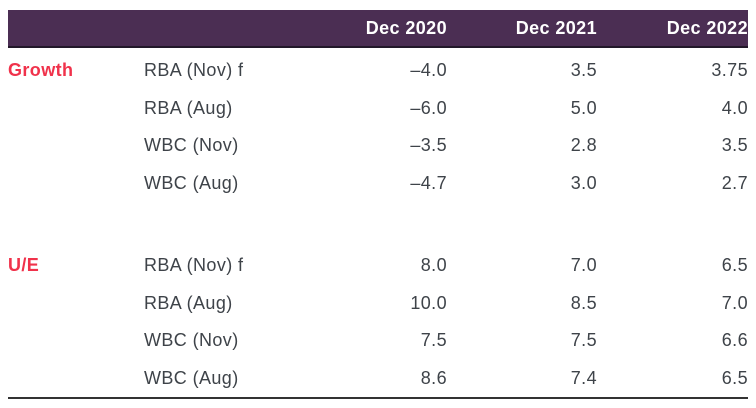  What do you see at coordinates (433, 340) in the screenshot?
I see `value-dec-2020: 7.5` at bounding box center [433, 340].